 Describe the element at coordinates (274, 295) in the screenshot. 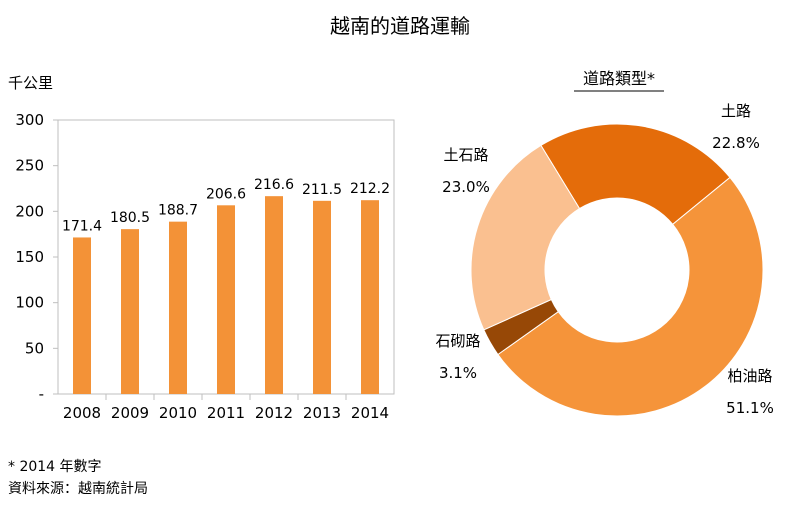

I see `bar-2012` at that location.